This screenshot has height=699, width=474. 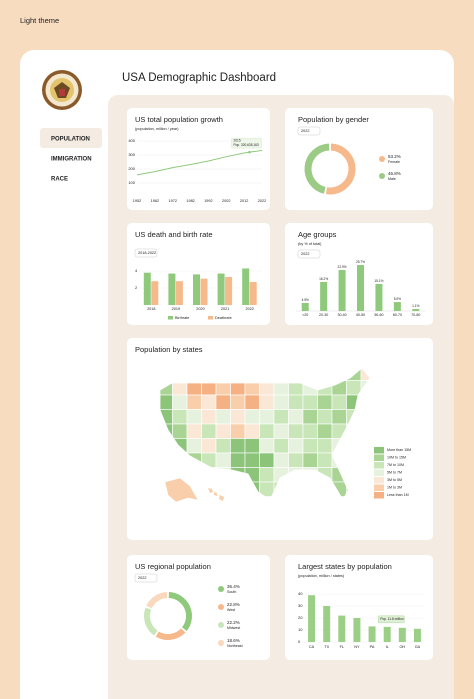 What do you see at coordinates (155, 201) in the screenshot?
I see `x-tick-label: 1962` at bounding box center [155, 201].